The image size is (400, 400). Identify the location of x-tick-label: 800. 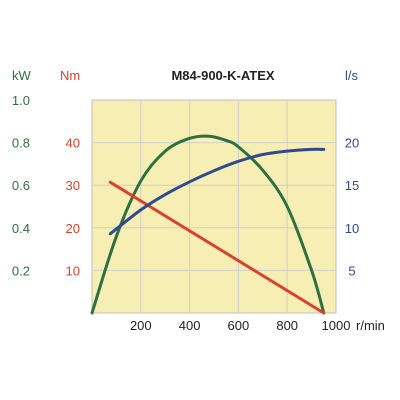
(287, 325).